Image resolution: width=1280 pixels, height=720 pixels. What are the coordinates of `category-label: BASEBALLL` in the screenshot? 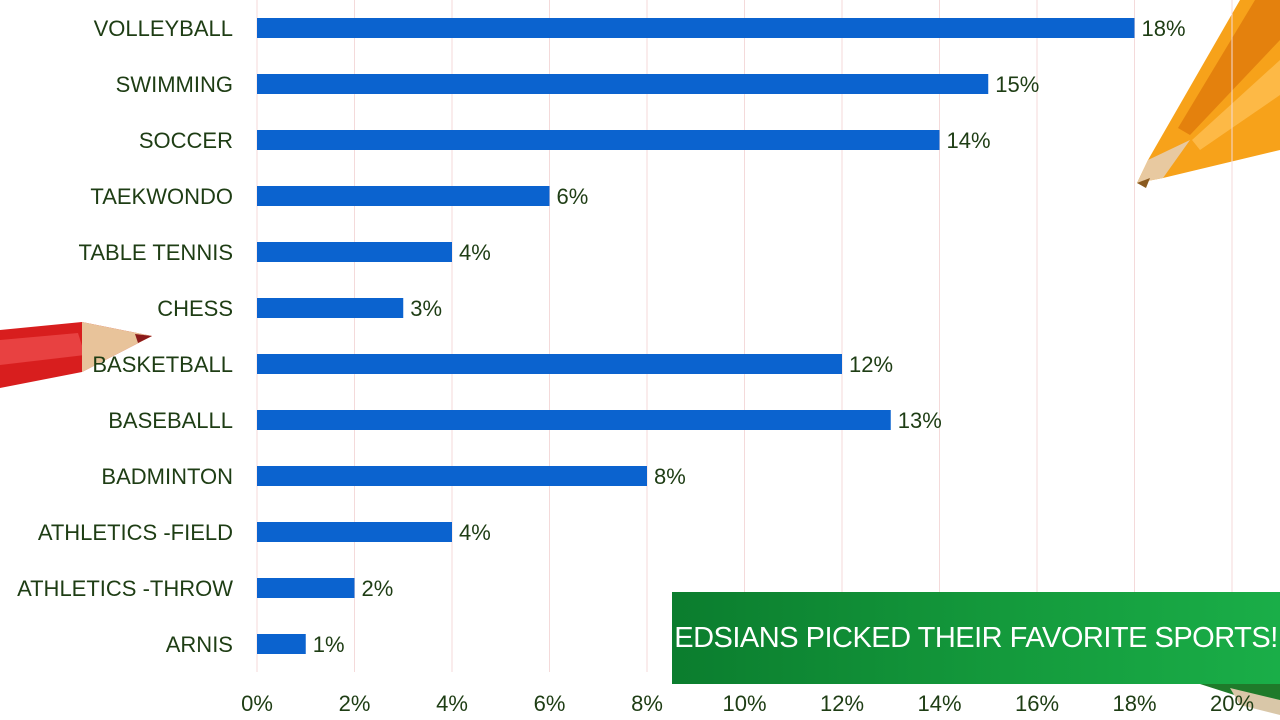 It's located at (170, 420).